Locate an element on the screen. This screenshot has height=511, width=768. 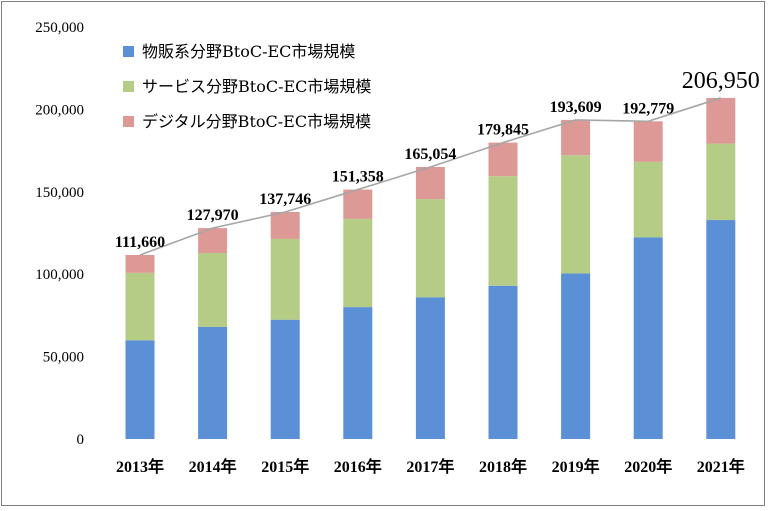
x-tick-label: 2017年 is located at coordinates (430, 466).